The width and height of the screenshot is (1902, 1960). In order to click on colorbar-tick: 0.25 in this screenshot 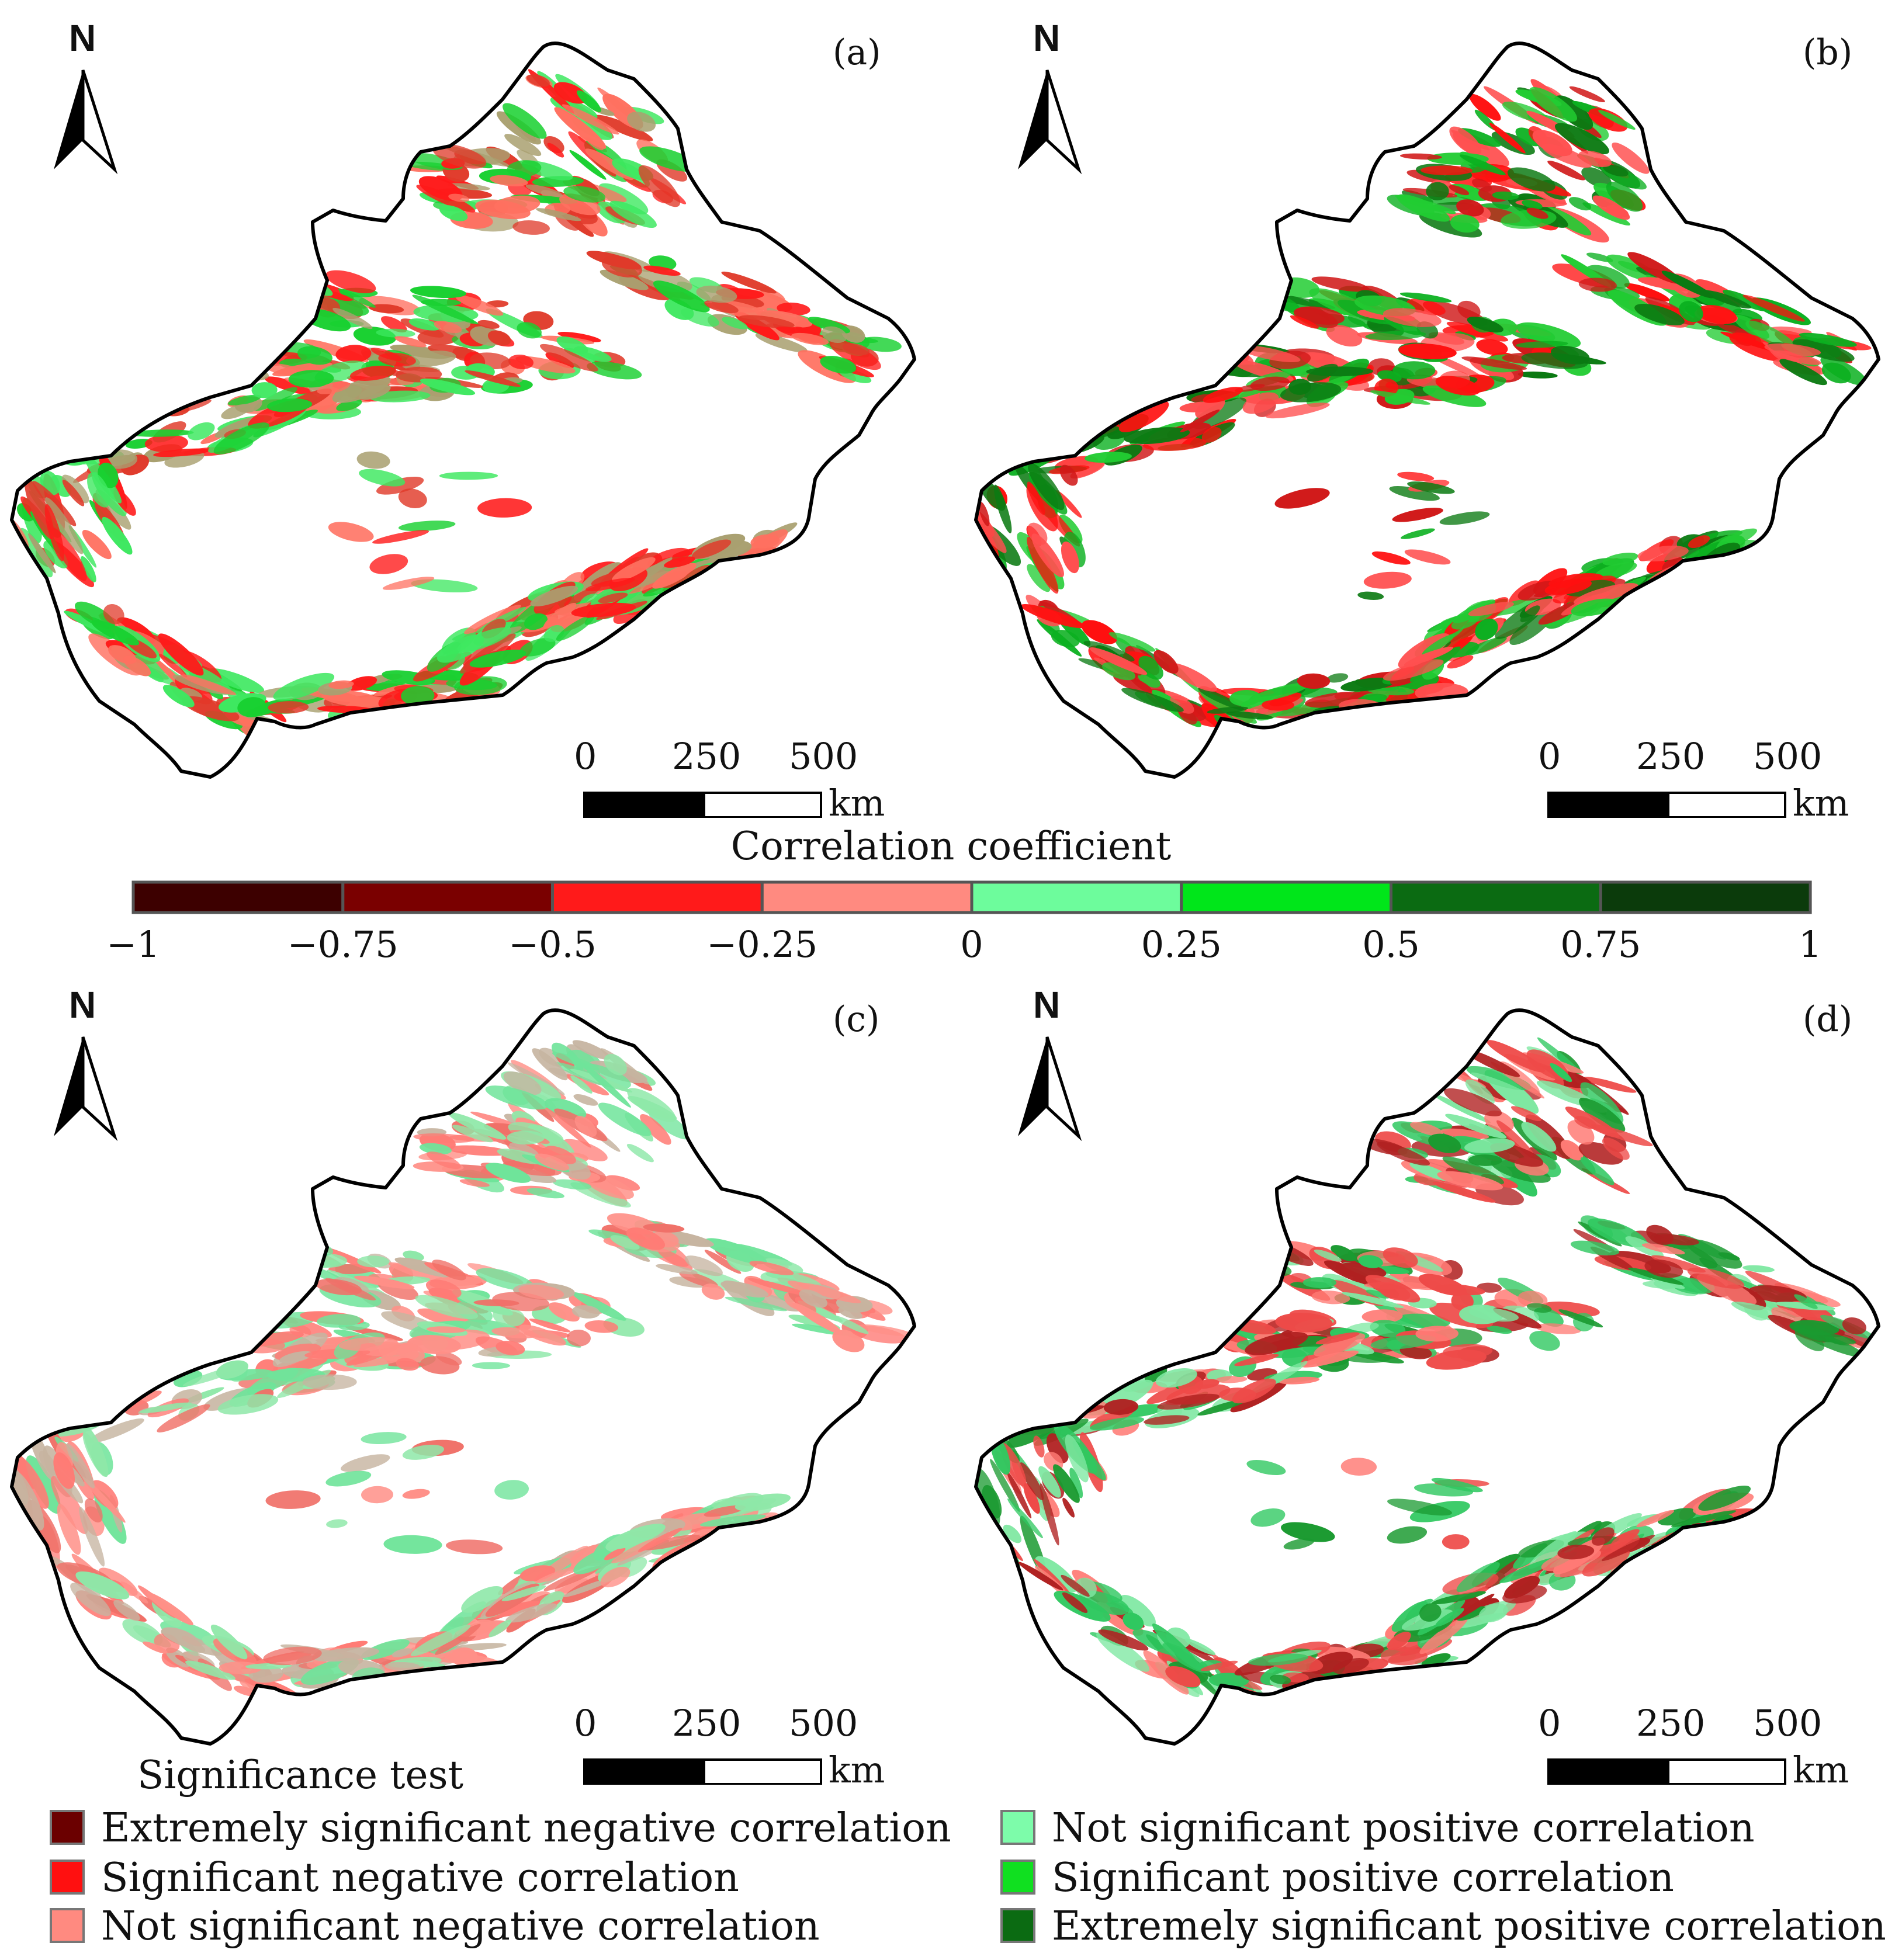, I will do `click(1181, 944)`.